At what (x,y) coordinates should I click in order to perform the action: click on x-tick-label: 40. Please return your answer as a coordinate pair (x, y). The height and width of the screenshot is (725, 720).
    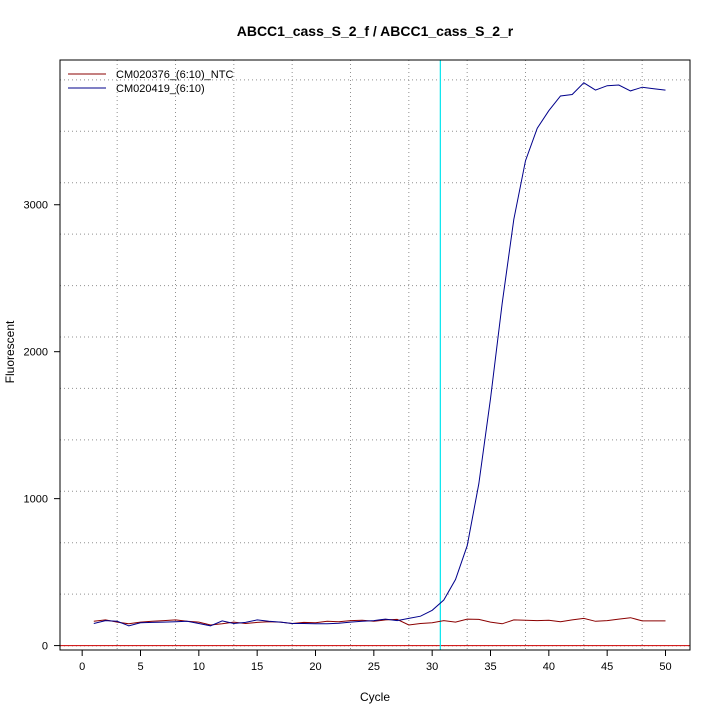
    Looking at the image, I should click on (549, 667).